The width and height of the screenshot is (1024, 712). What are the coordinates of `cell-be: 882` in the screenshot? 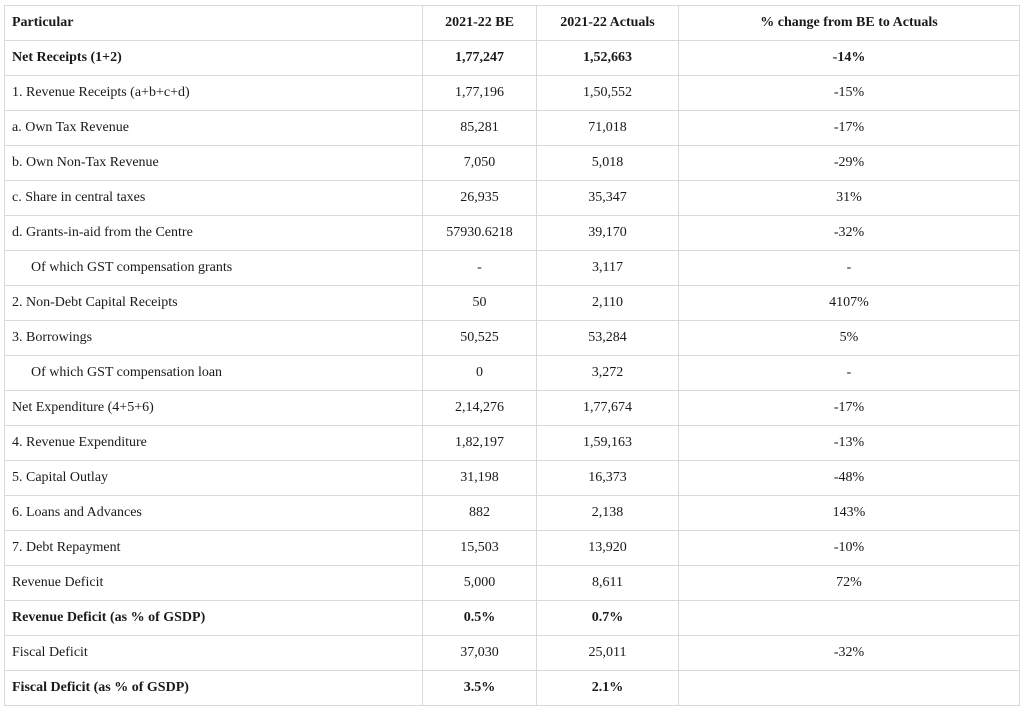 It's located at (479, 513).